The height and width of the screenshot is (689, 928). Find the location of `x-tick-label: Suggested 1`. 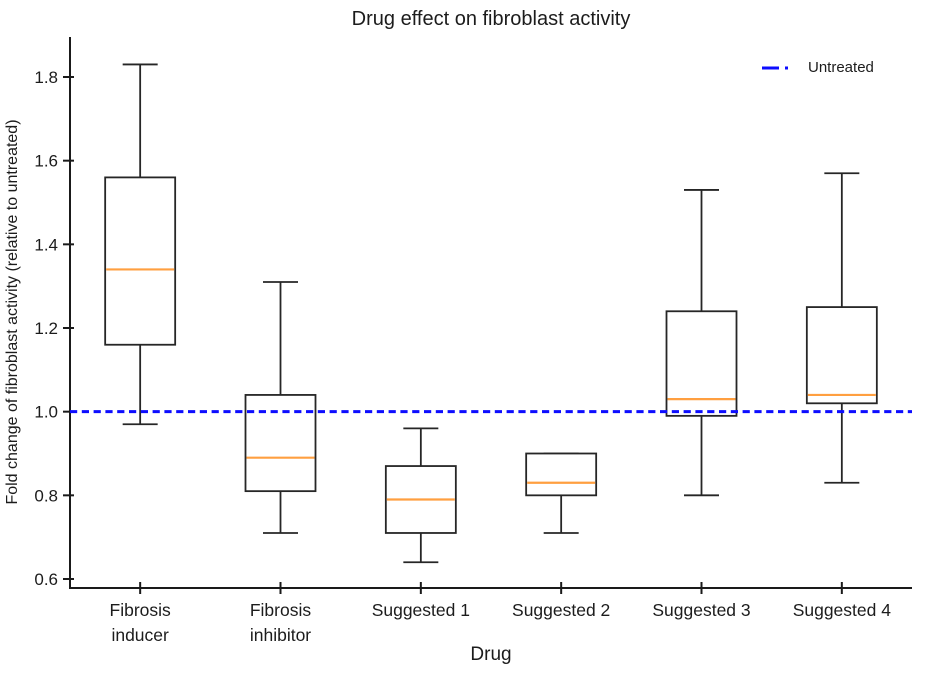

x-tick-label: Suggested 1 is located at coordinates (421, 610).